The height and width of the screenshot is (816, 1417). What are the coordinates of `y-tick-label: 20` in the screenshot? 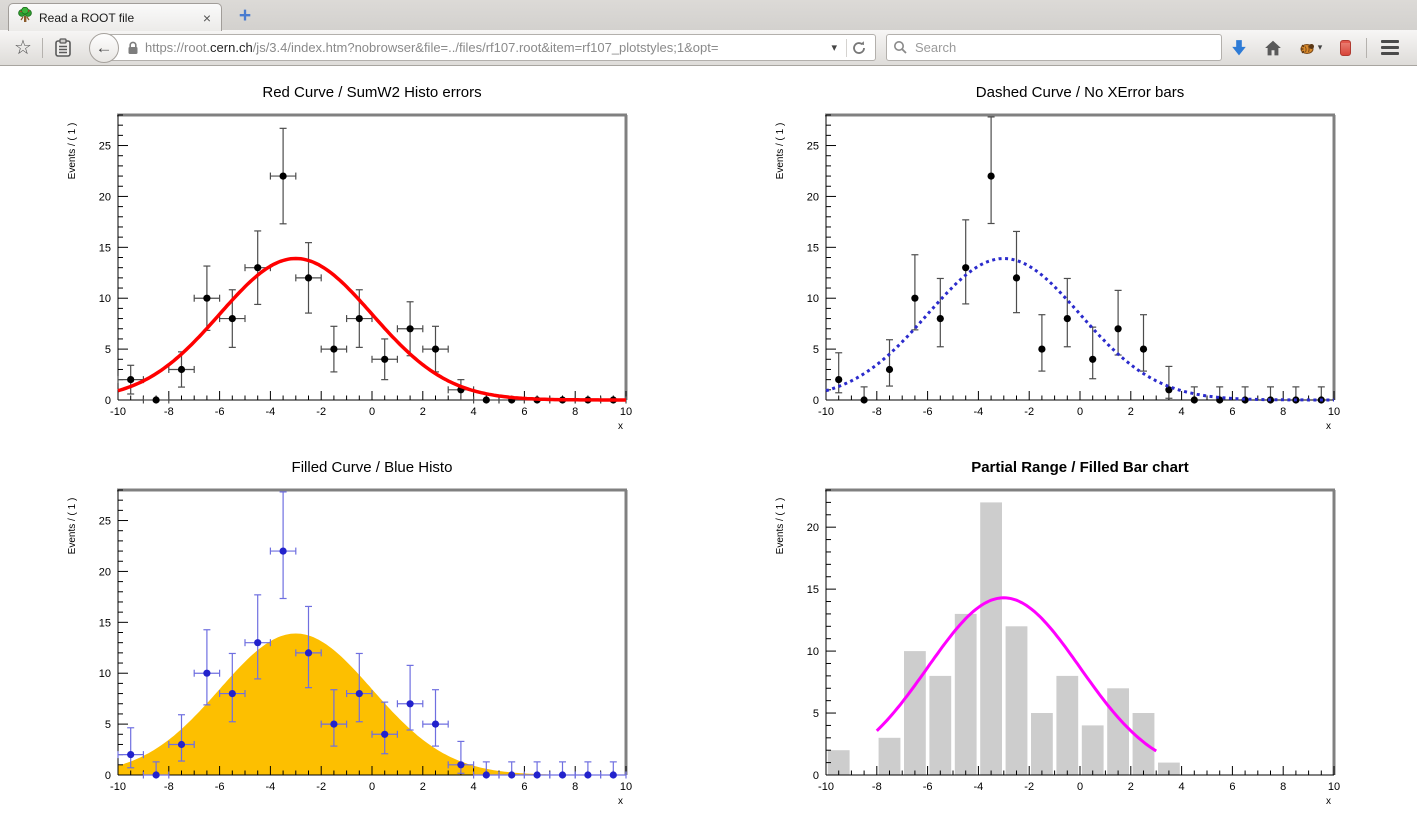 It's located at (105, 197).